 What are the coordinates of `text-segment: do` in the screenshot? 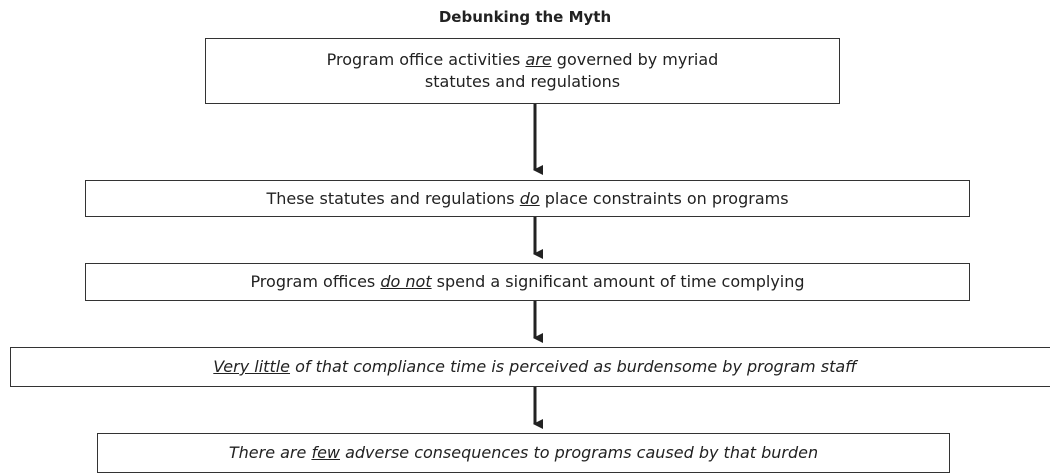 It's located at (529, 198).